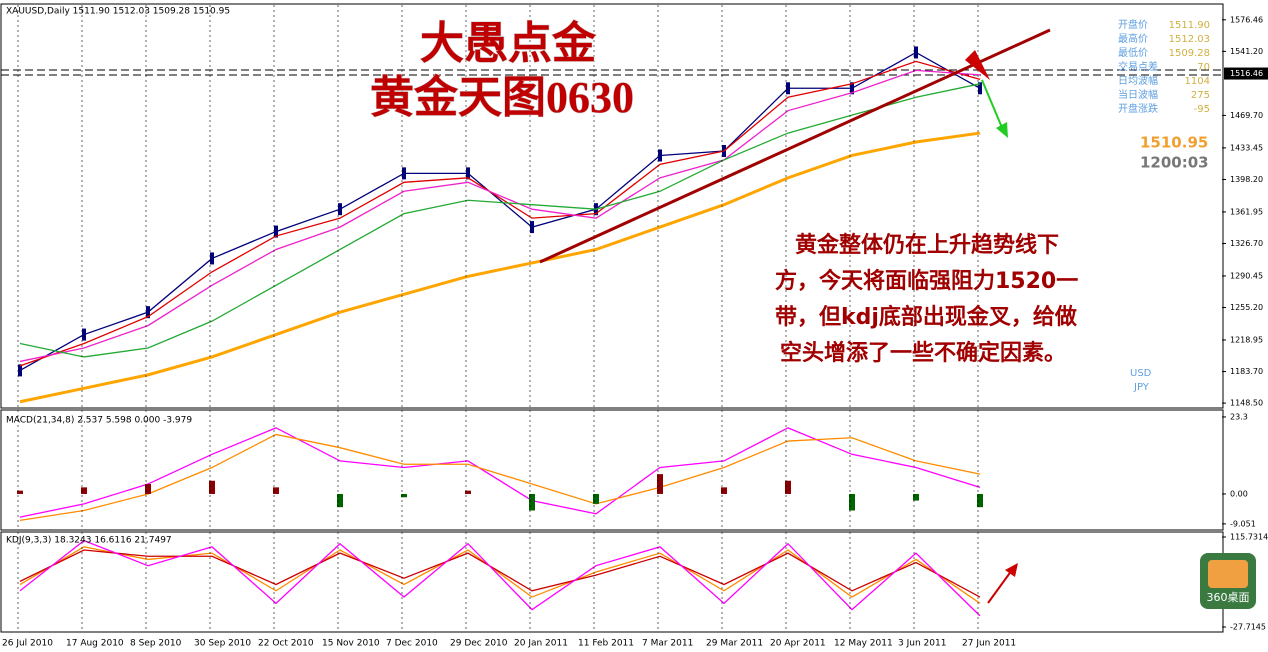  I want to click on x-tick-label: 7 Mar 2011, so click(667, 644).